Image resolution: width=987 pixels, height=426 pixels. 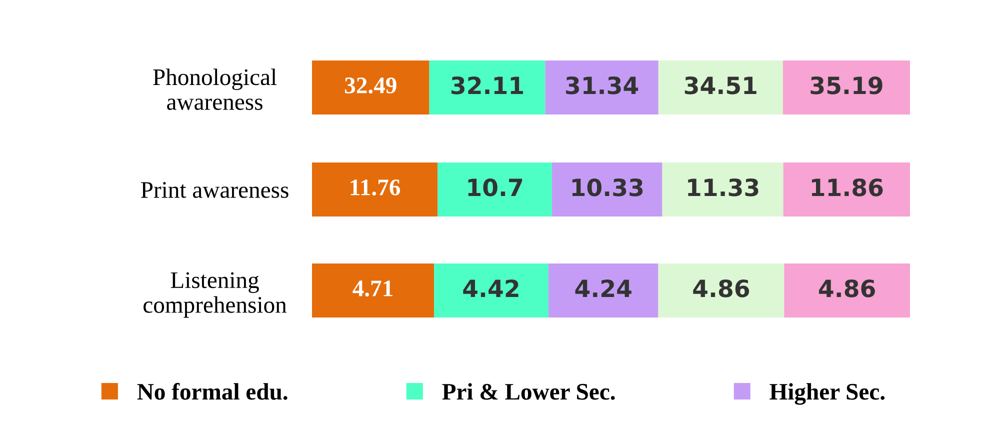 I want to click on data-label: 34.51, so click(x=720, y=85).